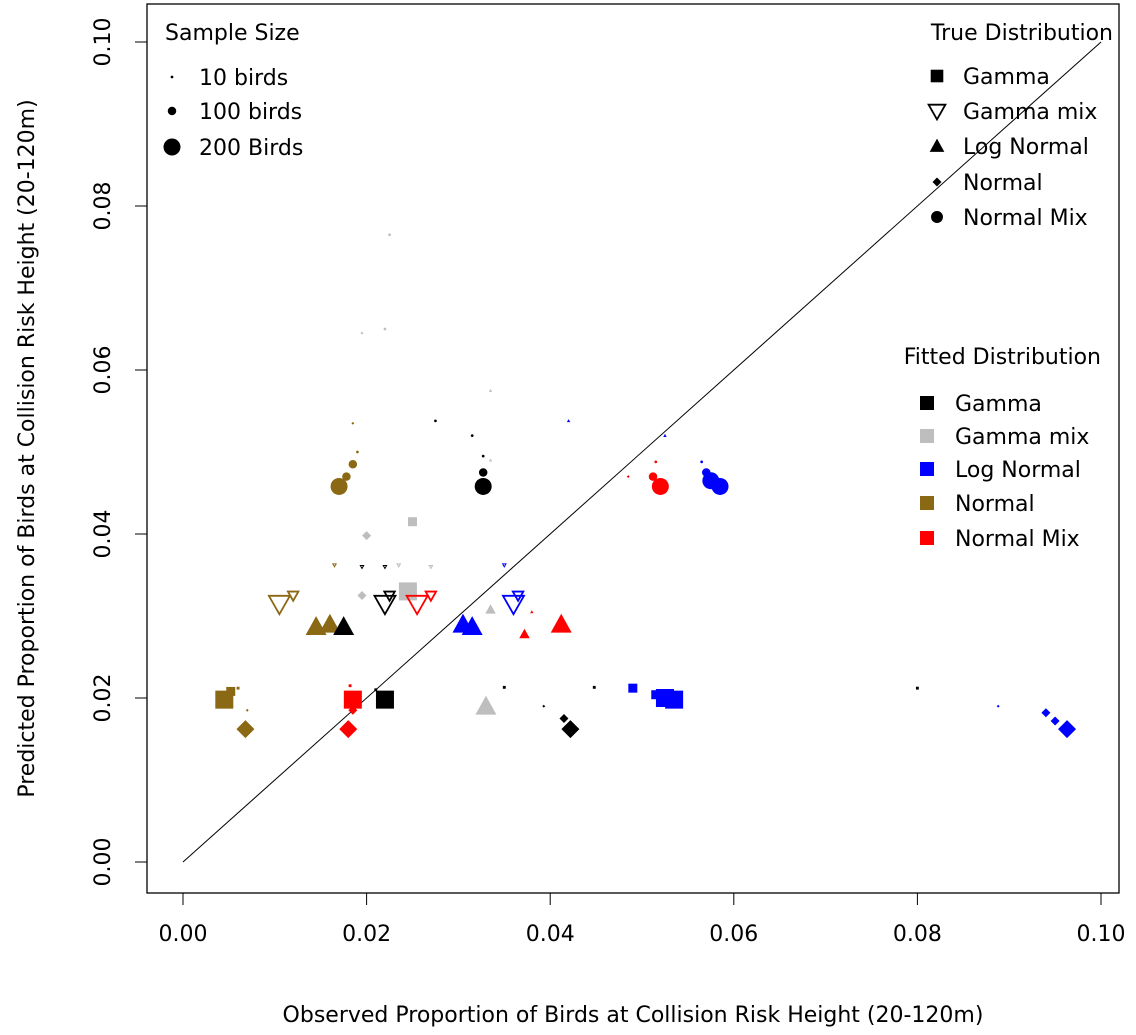 The height and width of the screenshot is (1035, 1136). Describe the element at coordinates (103, 862) in the screenshot. I see `y-tick-label: 0.00` at that location.